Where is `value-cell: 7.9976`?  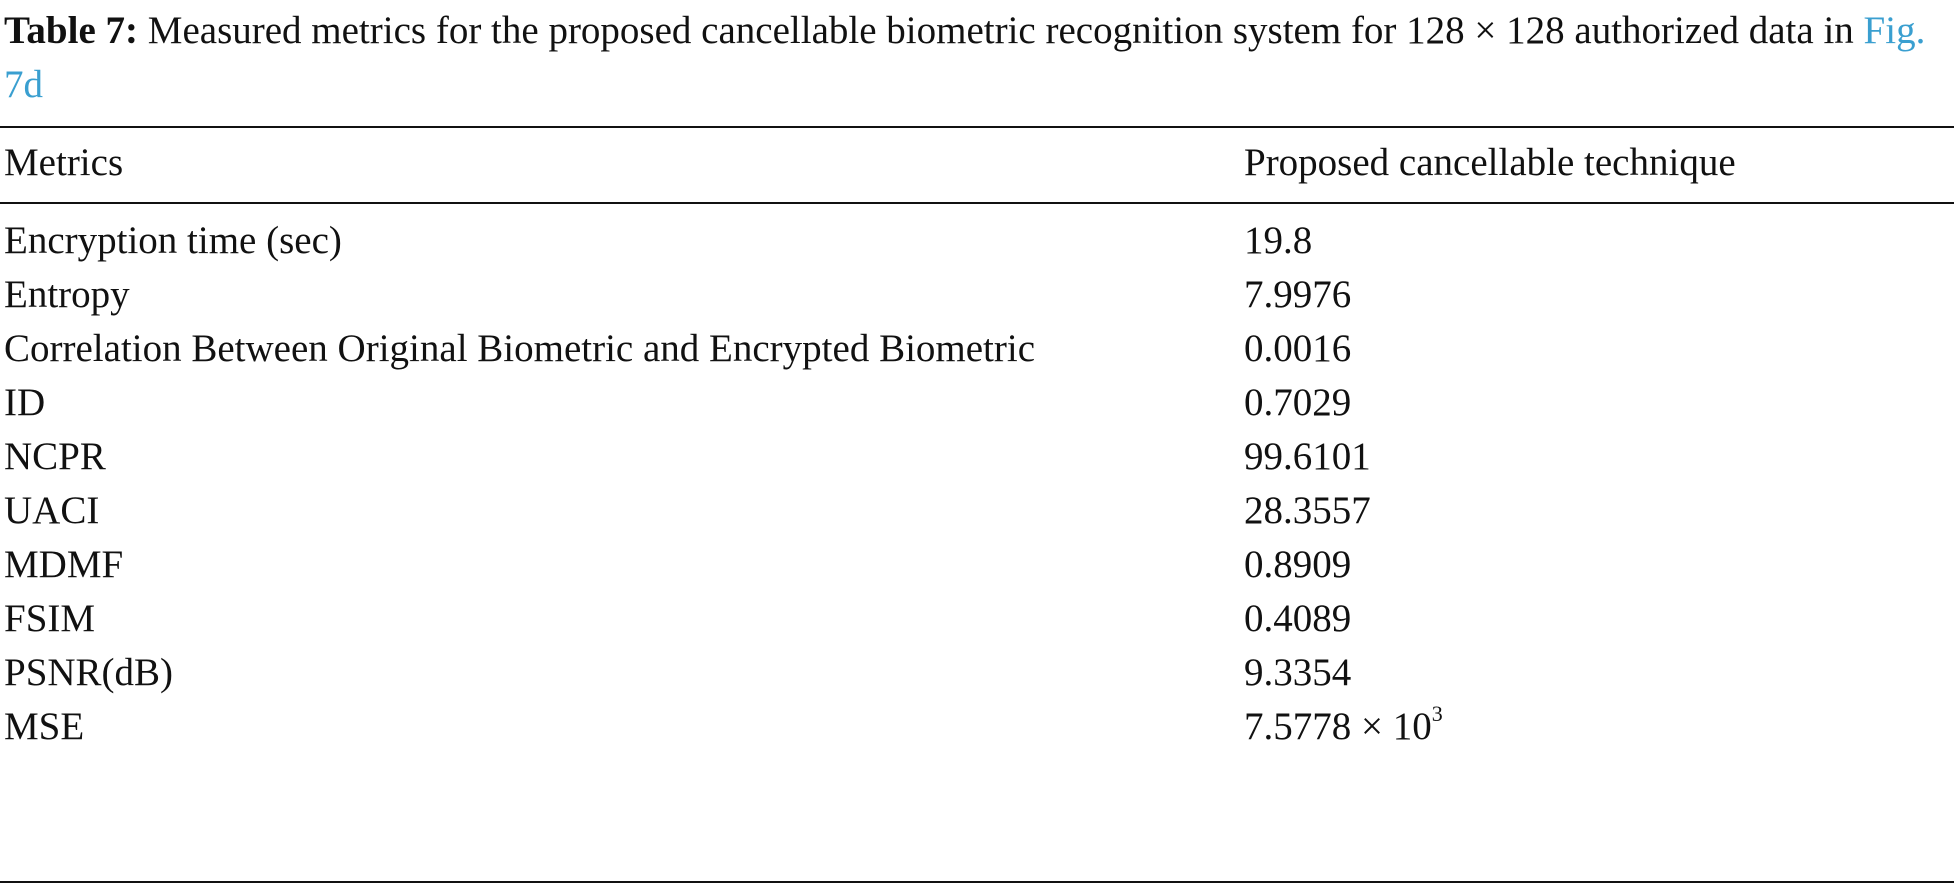 value-cell: 7.9976 is located at coordinates (1298, 294).